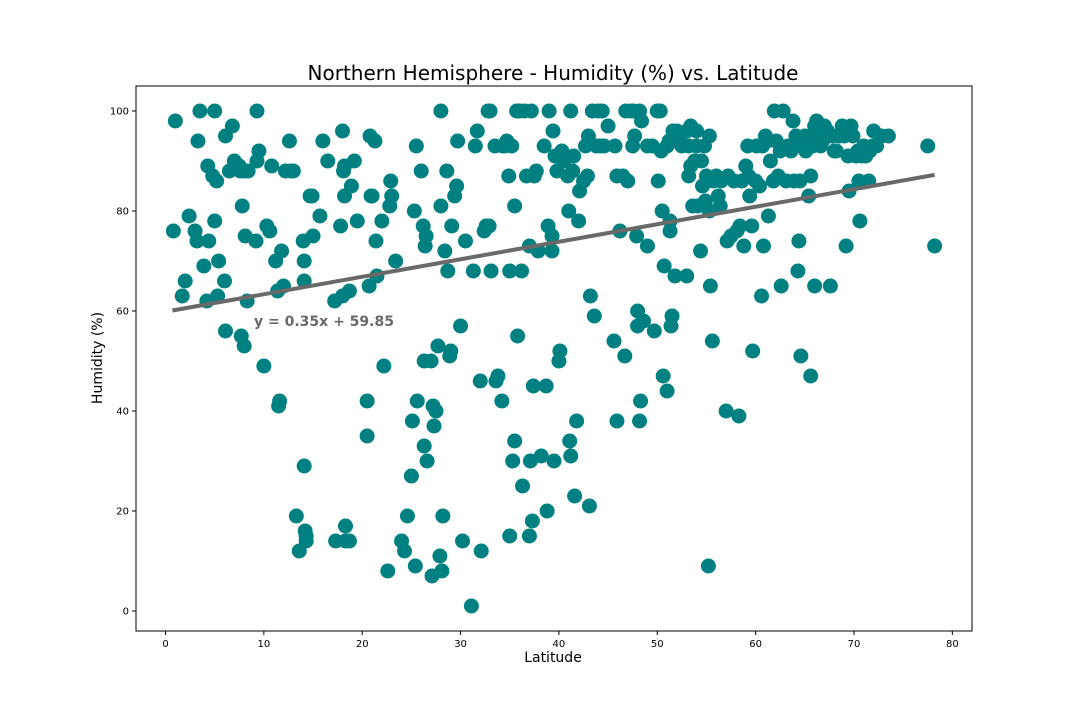 The image size is (1080, 720). What do you see at coordinates (126, 612) in the screenshot?
I see `y-tick-label: 0` at bounding box center [126, 612].